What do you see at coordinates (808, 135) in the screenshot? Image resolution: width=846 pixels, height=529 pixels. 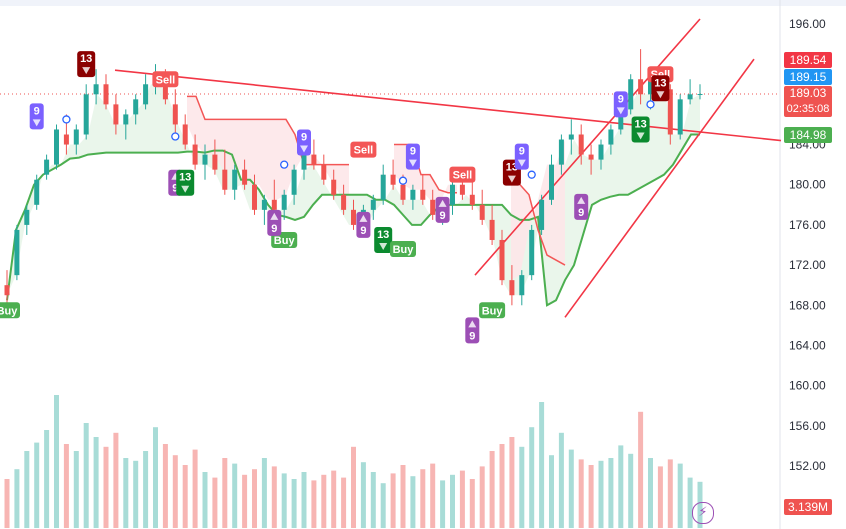 I see `support-price-label: 184.98` at bounding box center [808, 135].